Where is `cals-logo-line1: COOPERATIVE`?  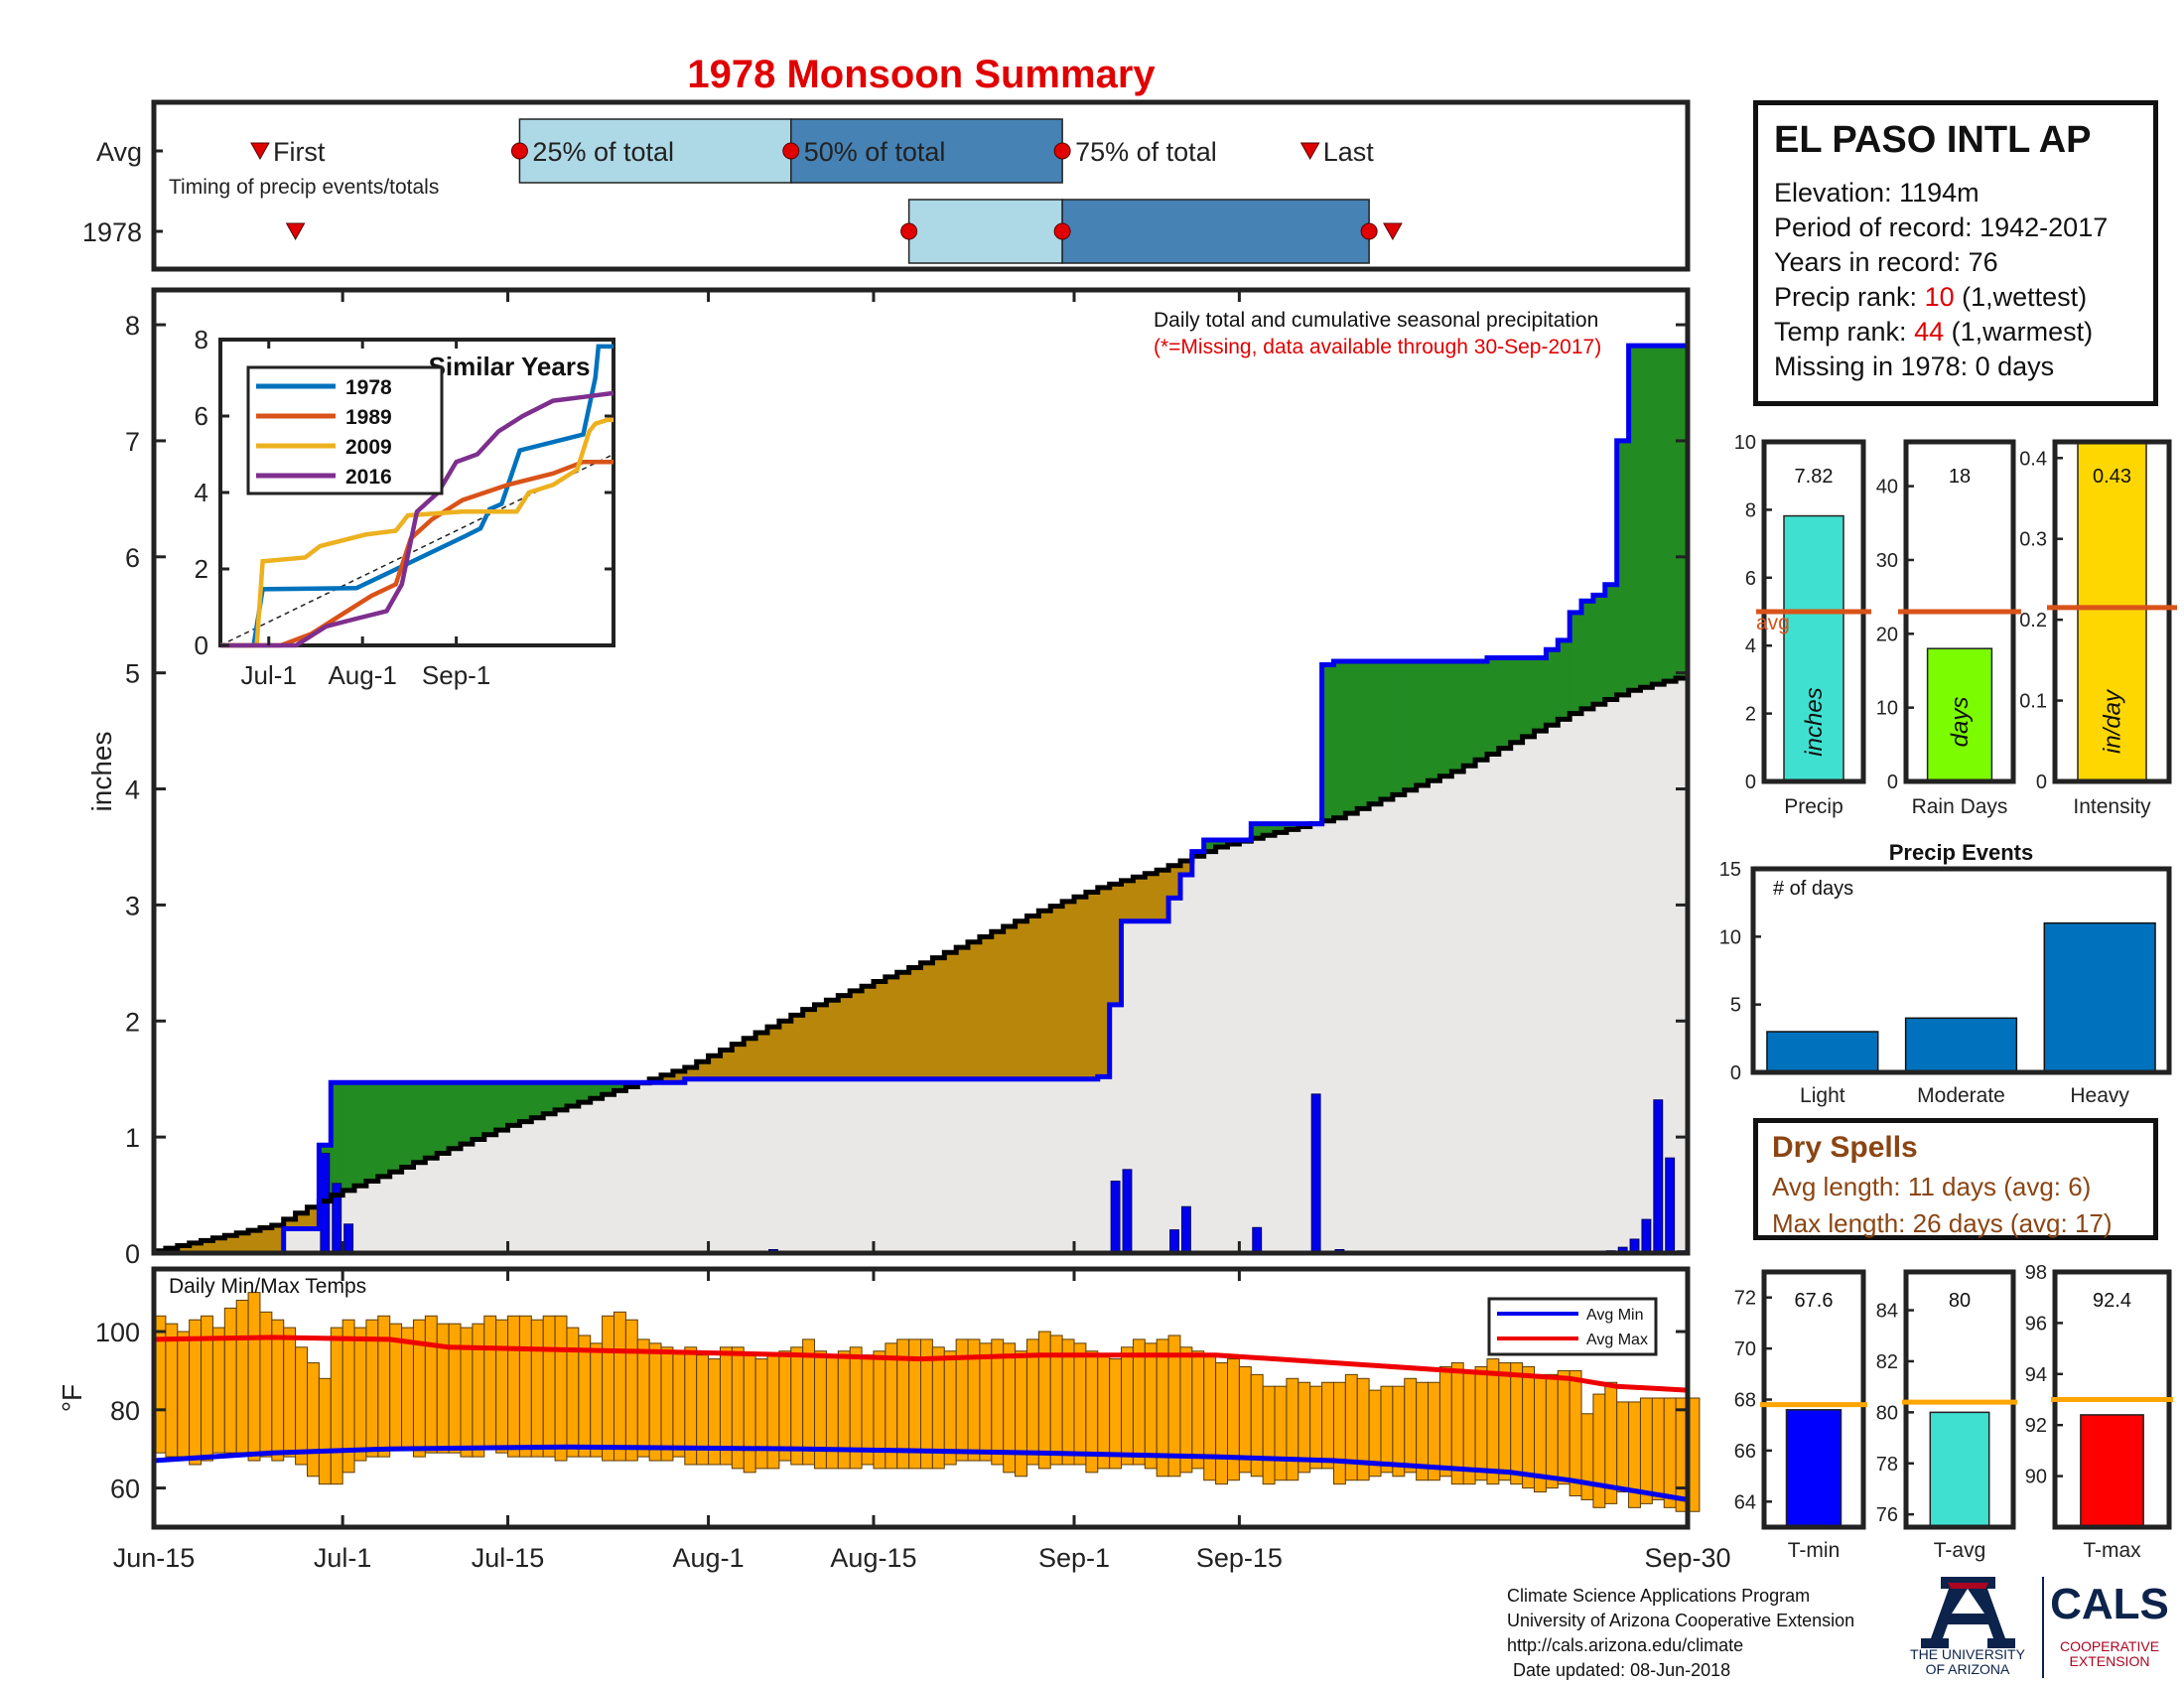
cals-logo-line1: COOPERATIVE is located at coordinates (2109, 1646).